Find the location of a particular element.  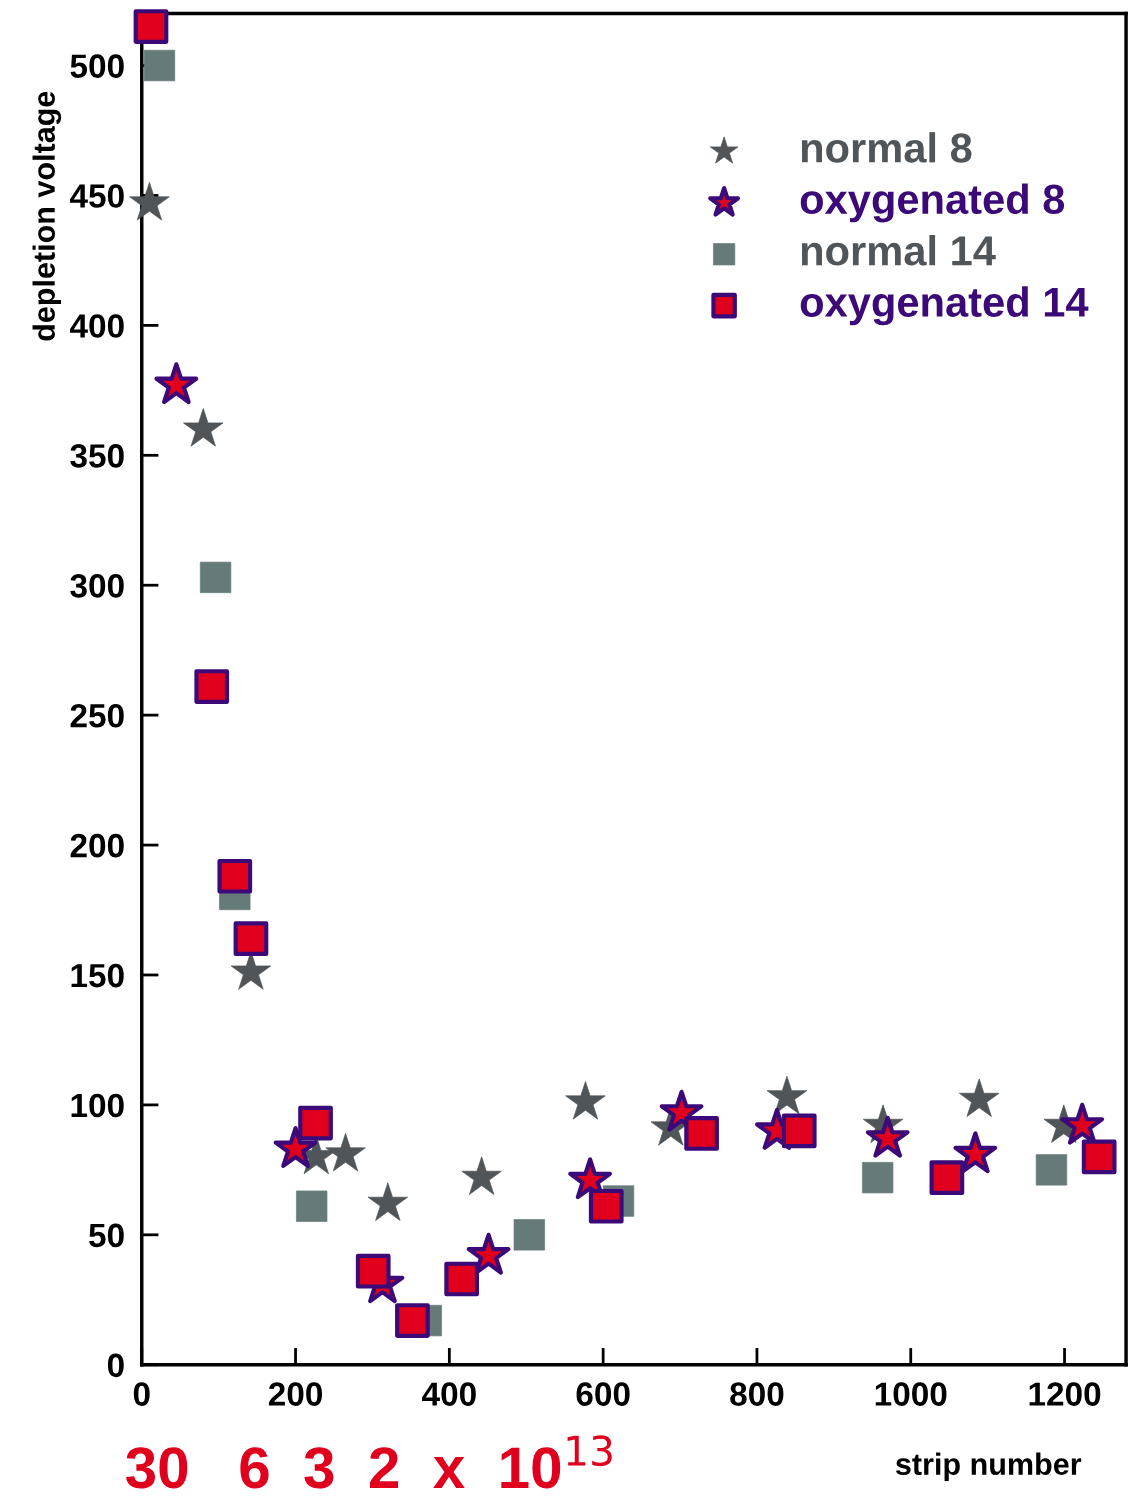

y-tick-label: 150 is located at coordinates (97, 975).